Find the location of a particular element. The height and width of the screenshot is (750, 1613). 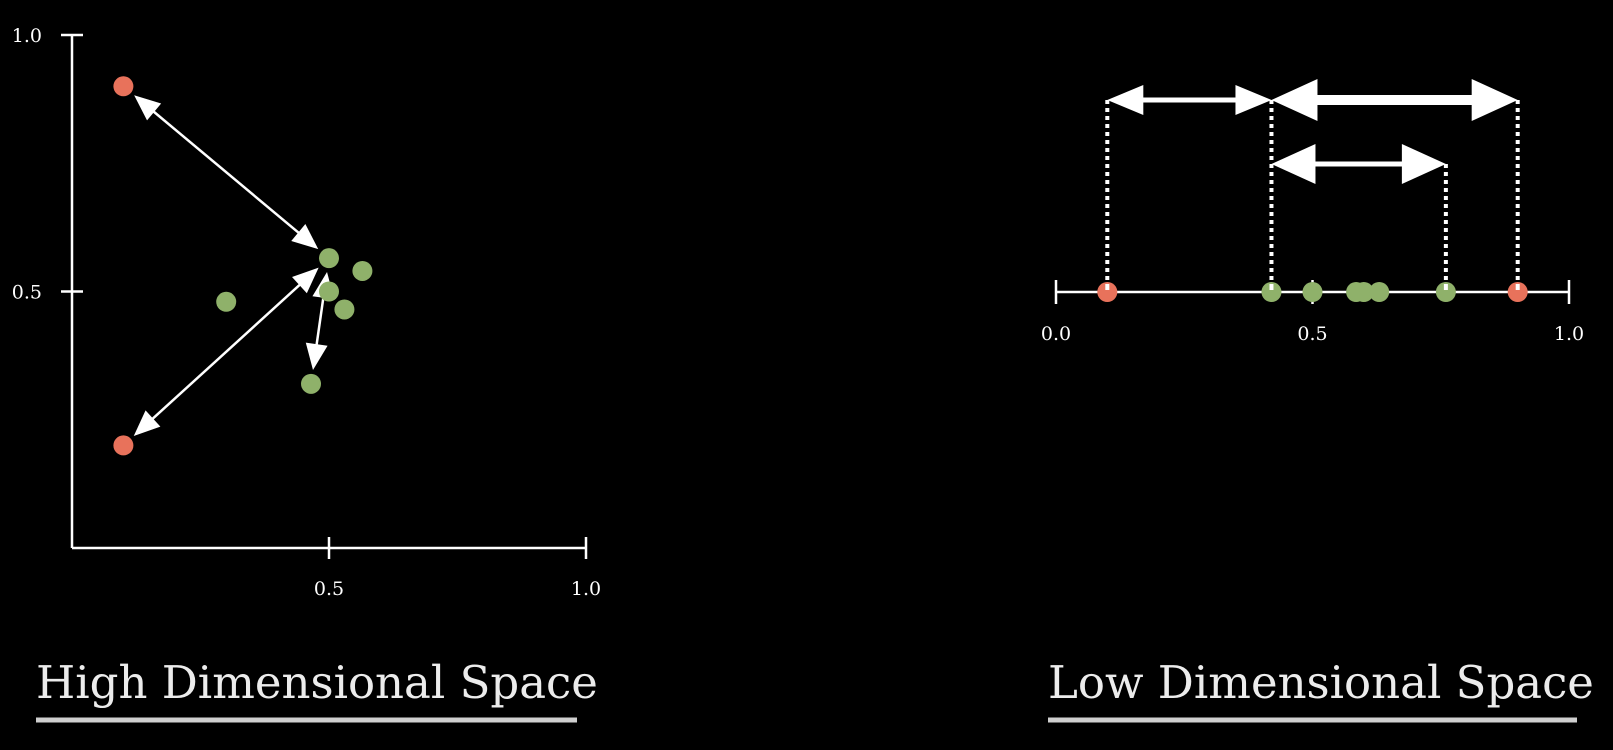

high-dim-y-tick-label: 1.0 is located at coordinates (27, 36).